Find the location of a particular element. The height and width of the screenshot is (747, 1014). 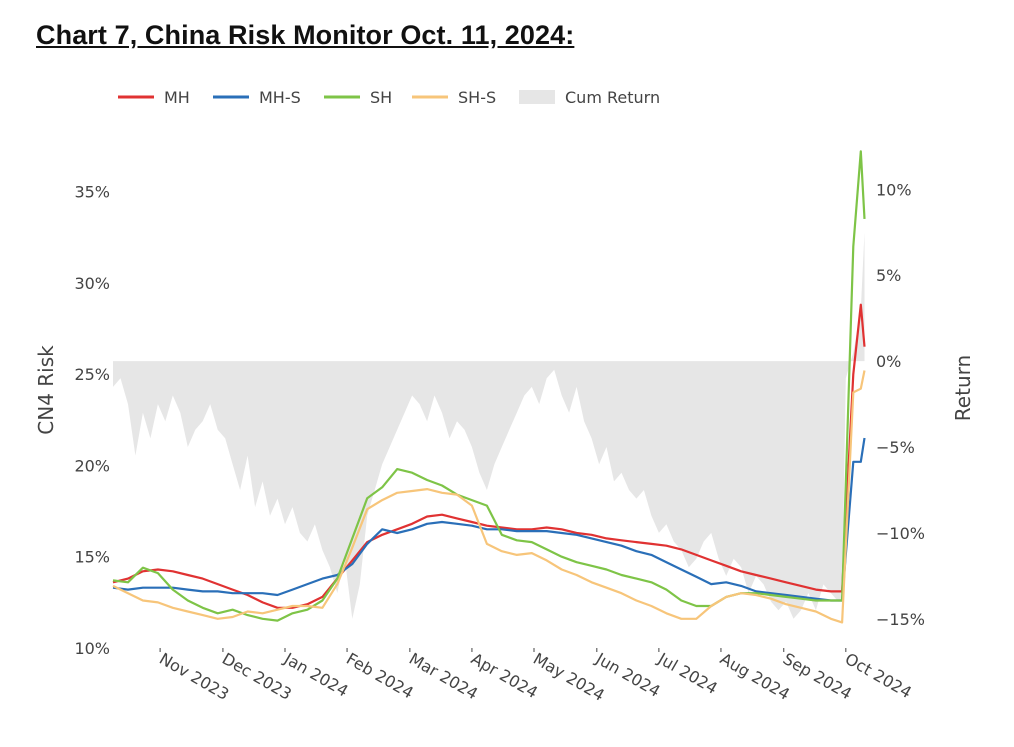

y-tick-left: 20% is located at coordinates (92, 465).